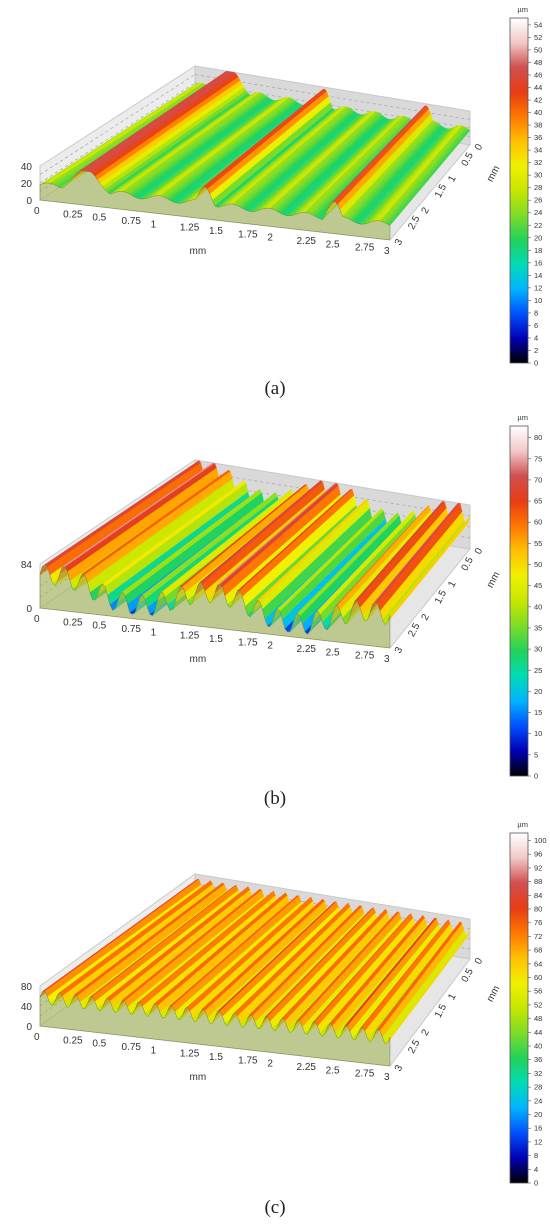 This screenshot has width=550, height=1224. Describe the element at coordinates (538, 649) in the screenshot. I see `colorbar-tick-label: 30` at that location.